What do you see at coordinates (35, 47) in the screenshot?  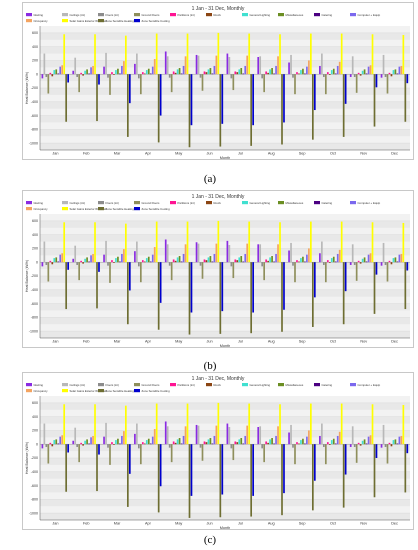 I see `y-tick-label: 400` at bounding box center [35, 47].